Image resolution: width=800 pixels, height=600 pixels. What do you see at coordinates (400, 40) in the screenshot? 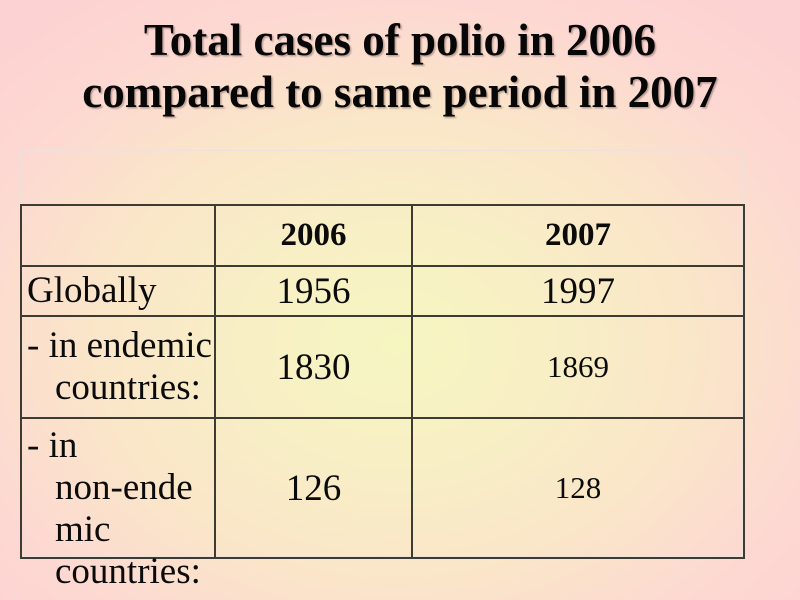
I see `title-line-1: Total cases of polio in 2006` at bounding box center [400, 40].